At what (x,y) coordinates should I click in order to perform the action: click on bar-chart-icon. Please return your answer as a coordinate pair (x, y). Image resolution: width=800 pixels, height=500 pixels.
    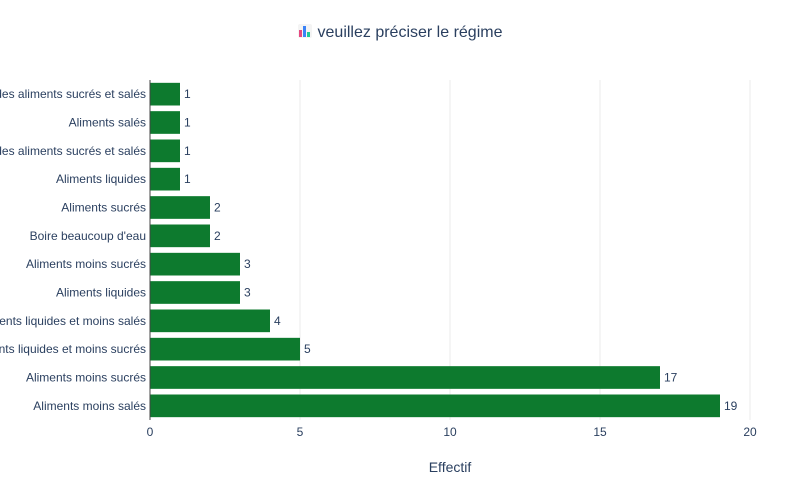
    Looking at the image, I should click on (304, 31).